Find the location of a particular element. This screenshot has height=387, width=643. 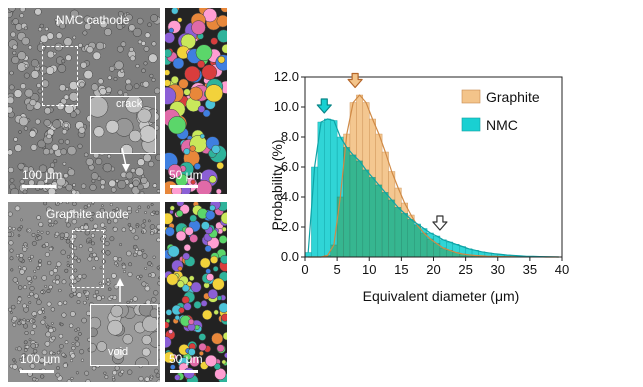

x-tick-label: 40 is located at coordinates (562, 269).